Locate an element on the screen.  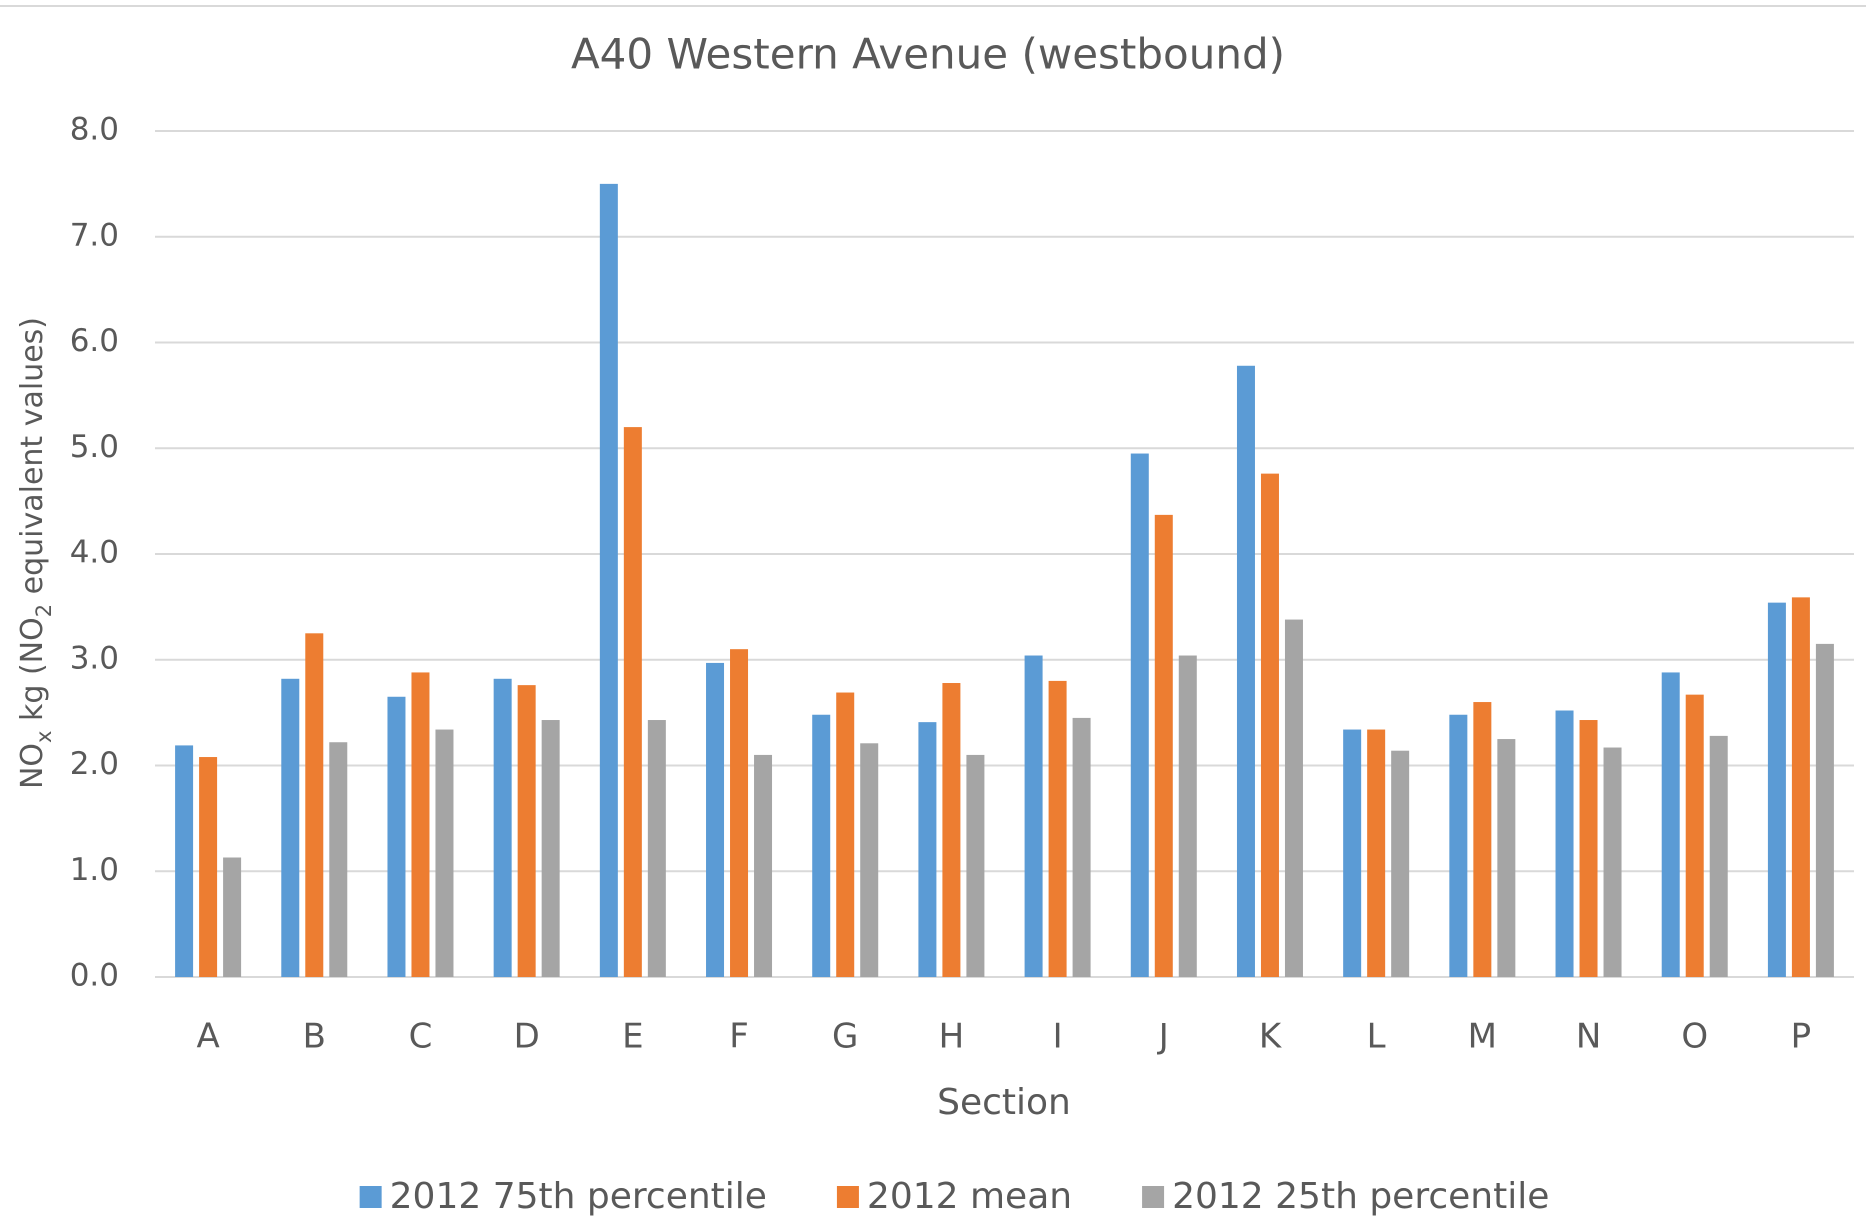
x-tick-label: G is located at coordinates (845, 1037).